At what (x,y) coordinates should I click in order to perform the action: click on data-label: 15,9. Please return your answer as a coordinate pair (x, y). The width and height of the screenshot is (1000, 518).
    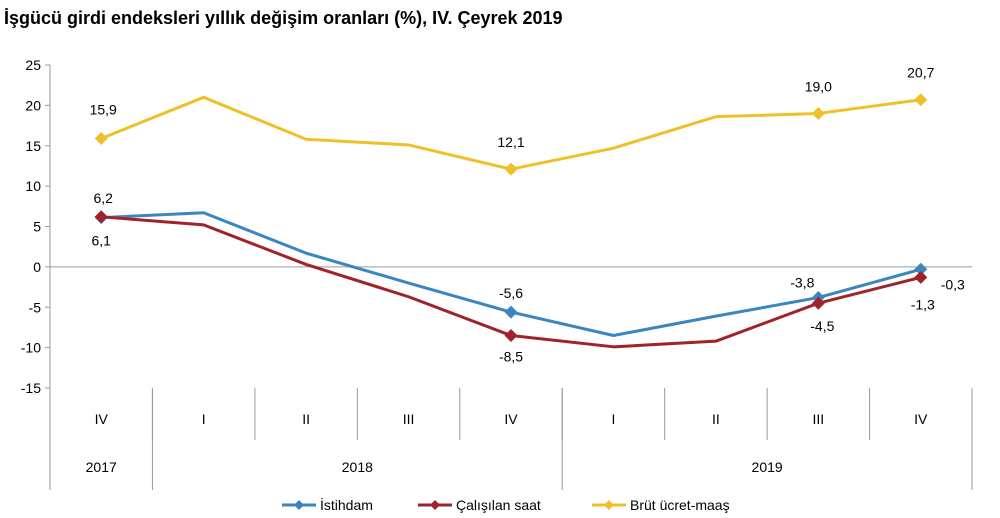
    Looking at the image, I should click on (103, 109).